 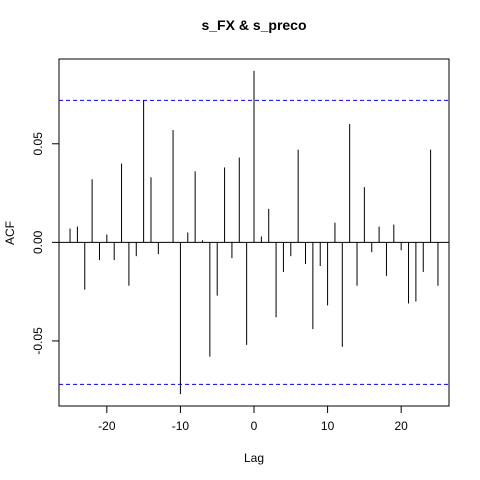 What do you see at coordinates (328, 426) in the screenshot?
I see `x-tick-label: 10` at bounding box center [328, 426].